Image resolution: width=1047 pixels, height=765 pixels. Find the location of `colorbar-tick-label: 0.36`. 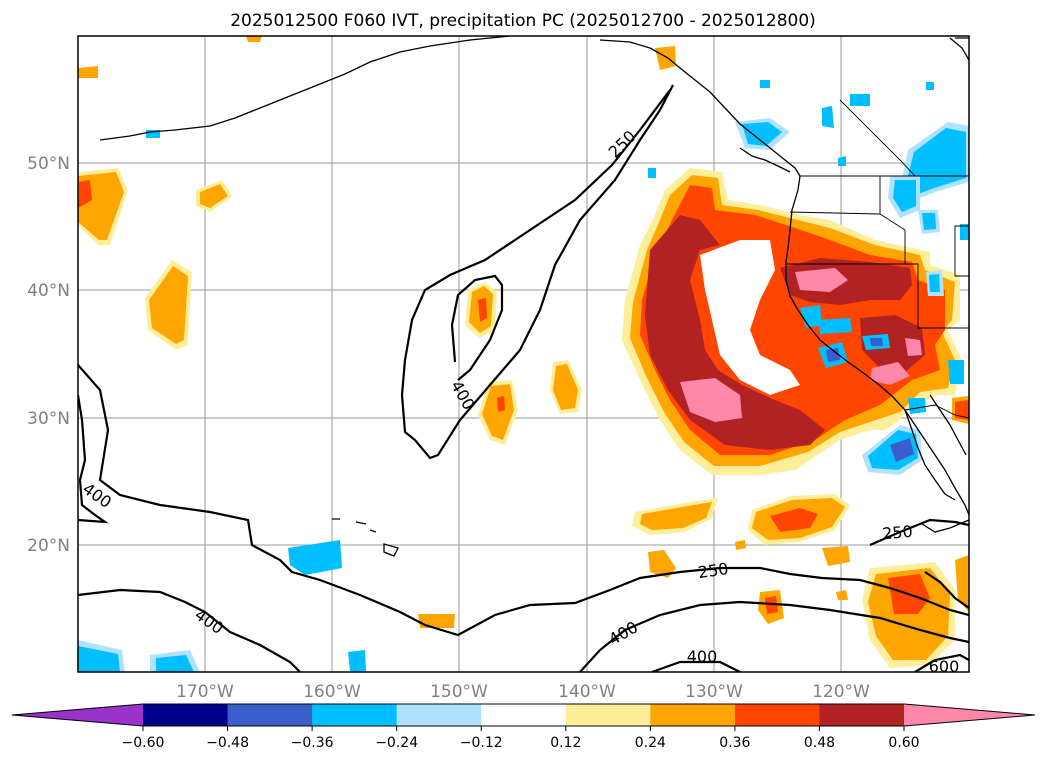

colorbar-tick-label: 0.36 is located at coordinates (734, 743).